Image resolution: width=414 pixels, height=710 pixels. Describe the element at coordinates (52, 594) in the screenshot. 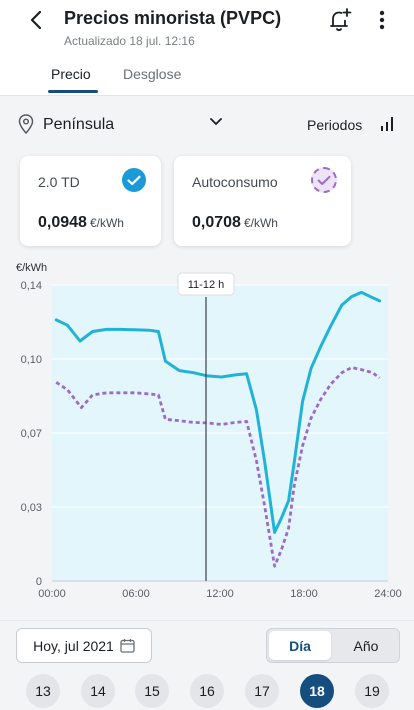

I see `x-tick-label: 00:00` at that location.